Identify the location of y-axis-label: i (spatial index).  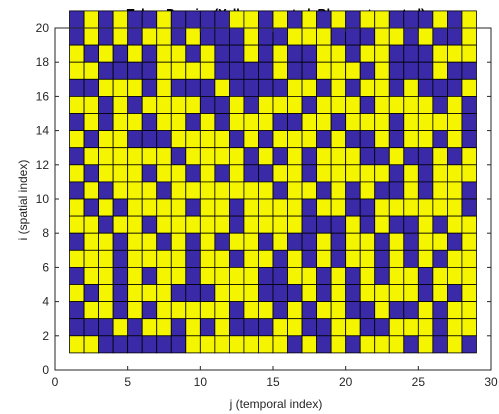
(23, 200).